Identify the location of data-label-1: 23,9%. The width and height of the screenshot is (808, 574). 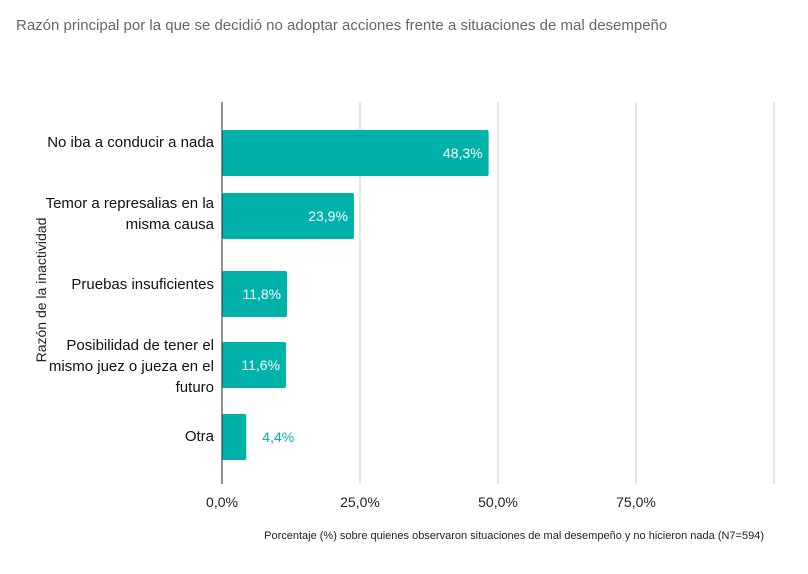
(328, 216).